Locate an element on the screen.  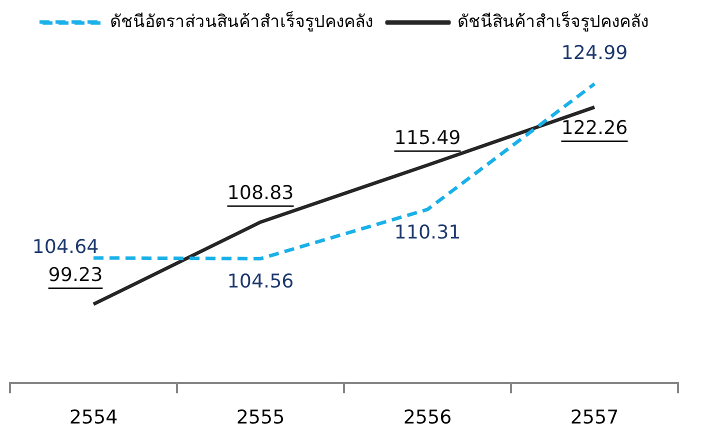
data-label: 110.31 is located at coordinates (427, 232).